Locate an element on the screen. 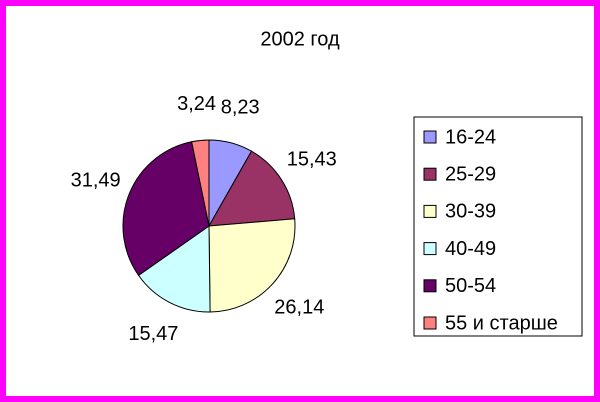 This screenshot has width=600, height=402. data-label: 8,23 is located at coordinates (240, 107).